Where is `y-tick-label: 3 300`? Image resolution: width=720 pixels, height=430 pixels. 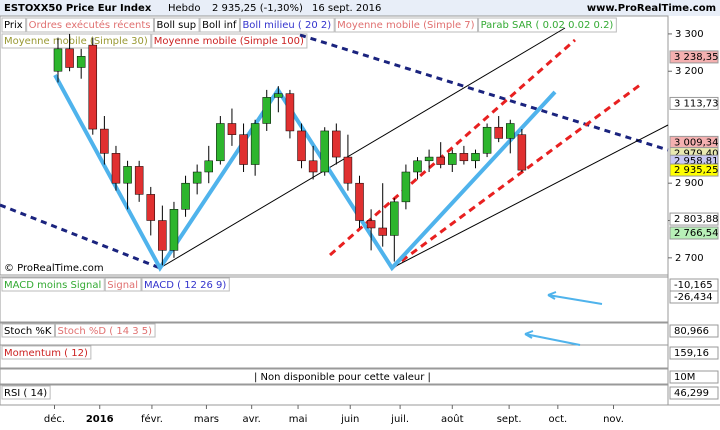 y-tick-label: 3 300 is located at coordinates (689, 34).